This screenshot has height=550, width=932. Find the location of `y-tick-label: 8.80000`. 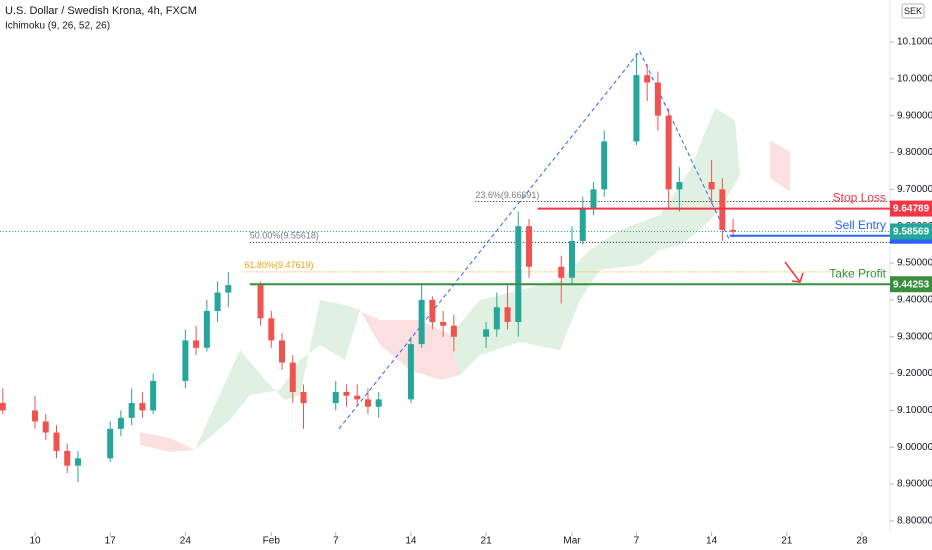

y-tick-label: 8.80000 is located at coordinates (914, 521).